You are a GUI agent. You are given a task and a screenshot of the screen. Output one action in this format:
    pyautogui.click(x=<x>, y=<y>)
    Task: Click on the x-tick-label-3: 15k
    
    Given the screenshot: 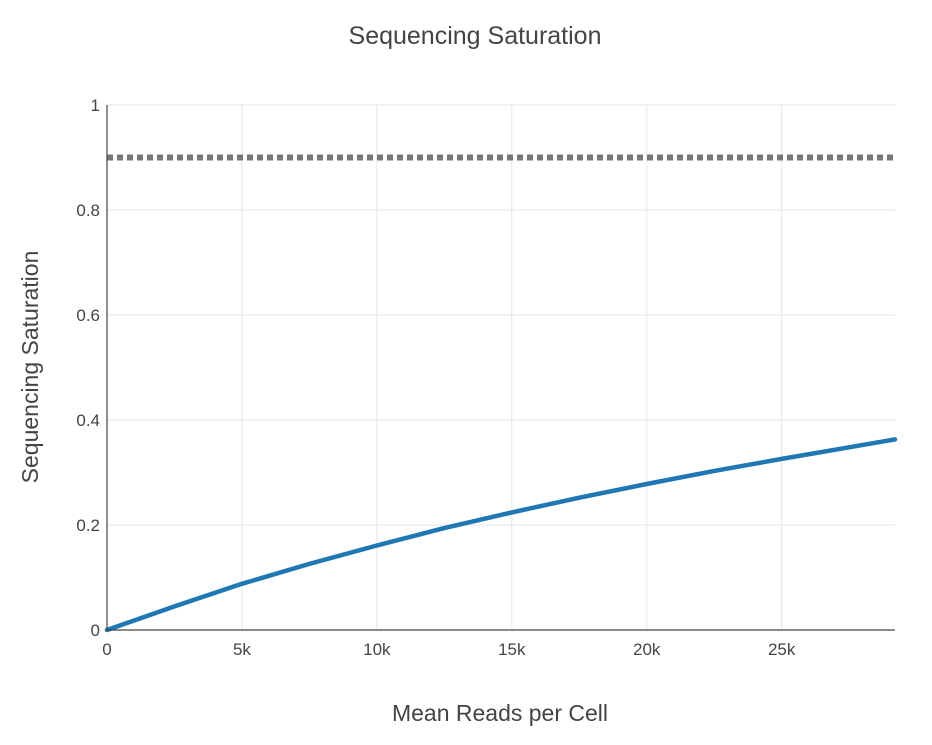 What is the action you would take?
    pyautogui.click(x=512, y=649)
    